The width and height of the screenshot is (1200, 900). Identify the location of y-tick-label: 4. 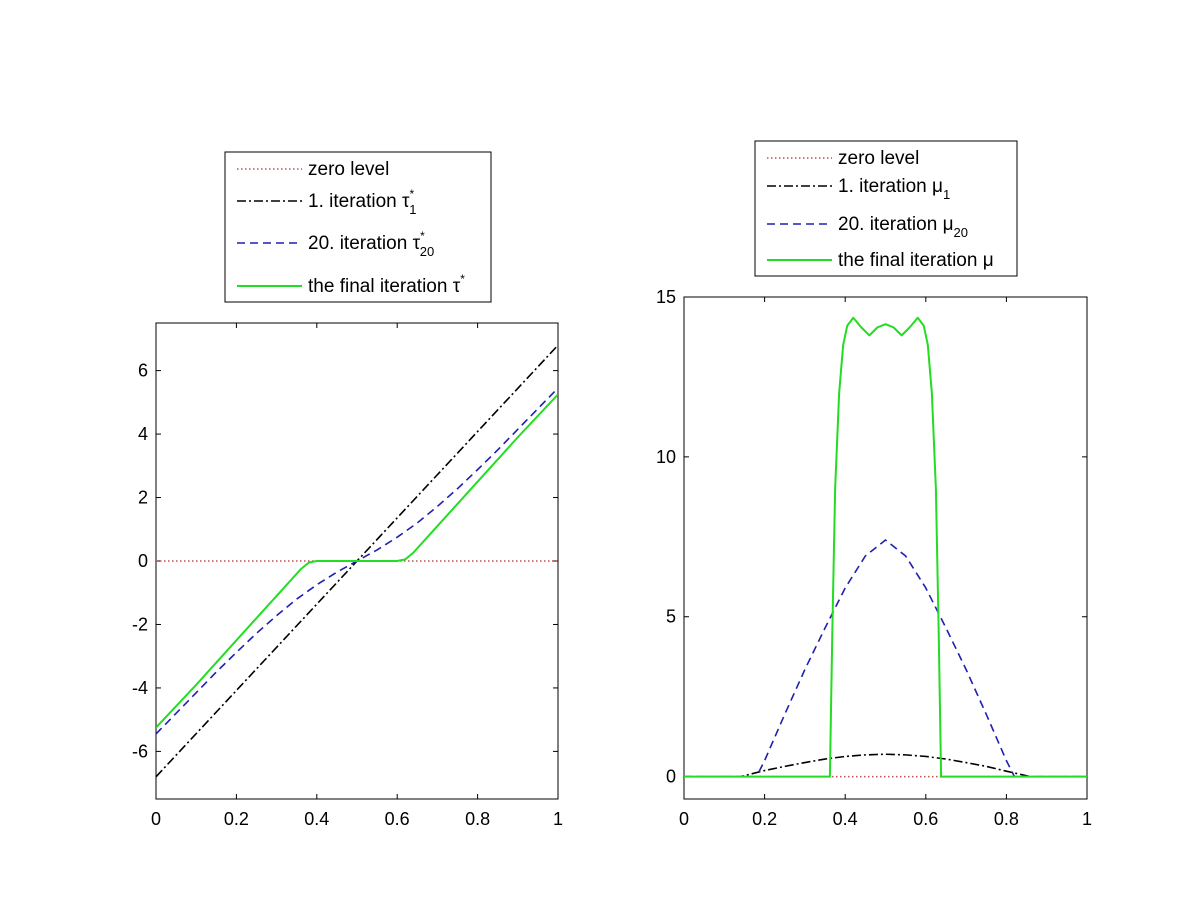
(143, 434).